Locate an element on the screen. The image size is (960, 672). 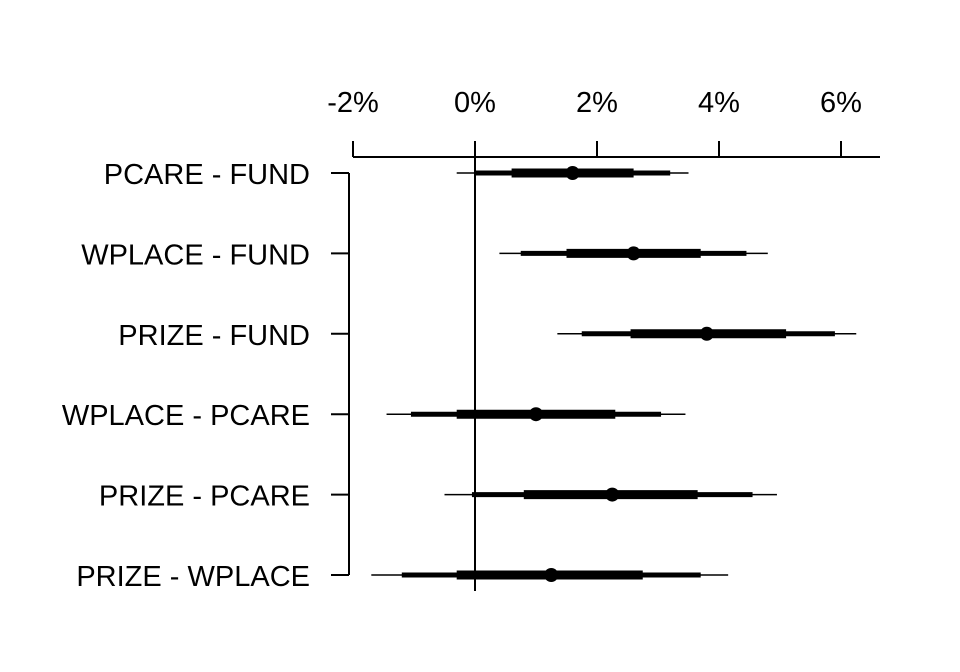
category-label: PCARE - FUND is located at coordinates (207, 175).